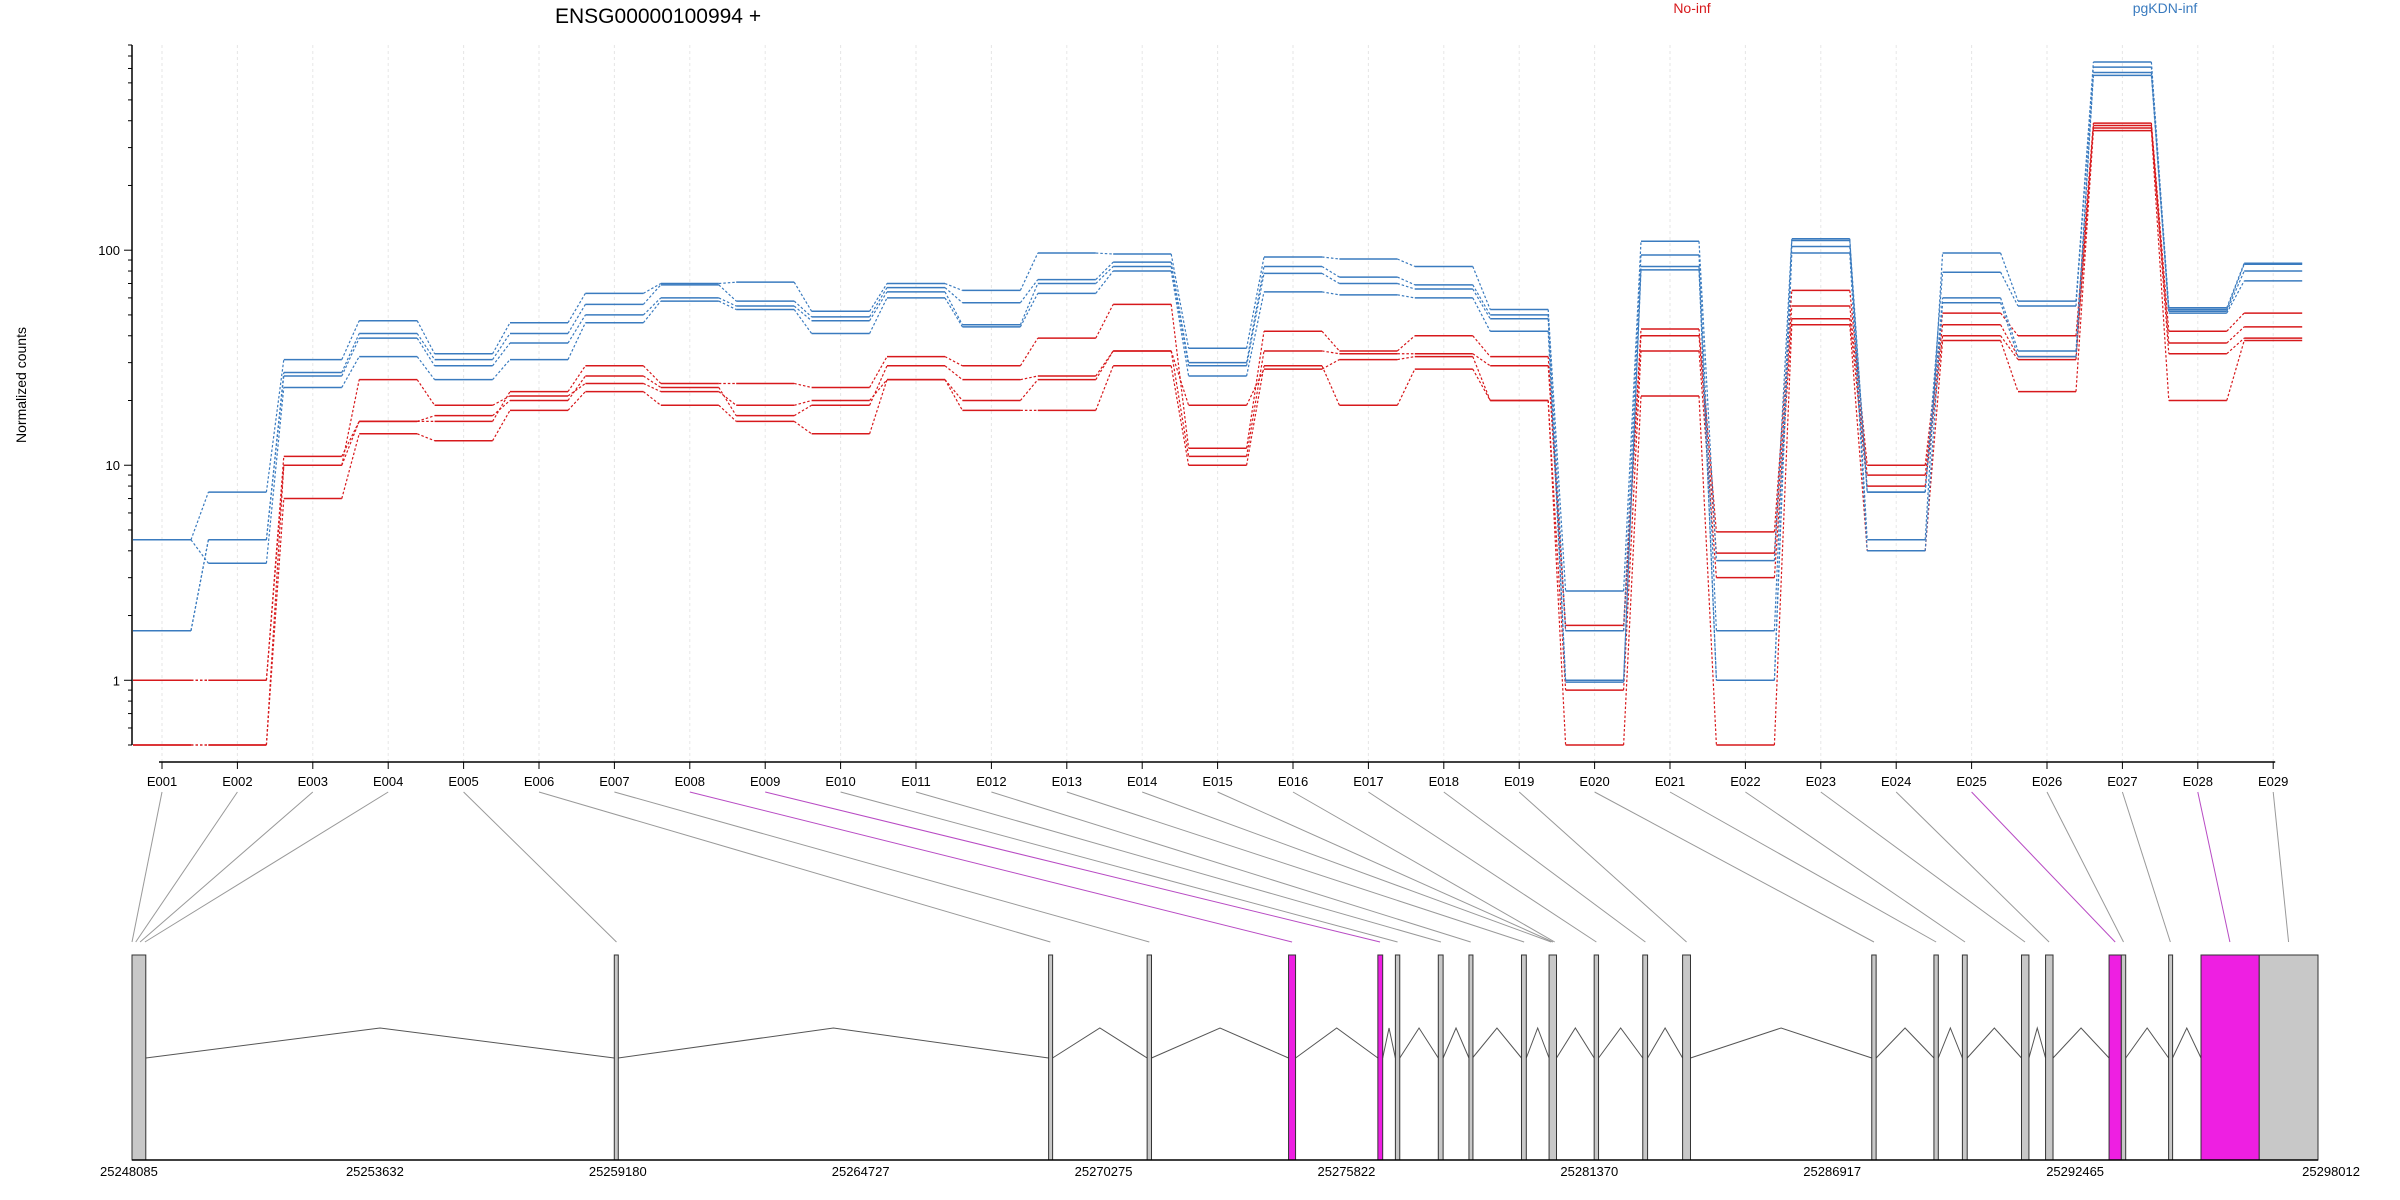 The height and width of the screenshot is (1200, 2400). What do you see at coordinates (539, 781) in the screenshot?
I see `x-tick-label-E006: E006` at bounding box center [539, 781].